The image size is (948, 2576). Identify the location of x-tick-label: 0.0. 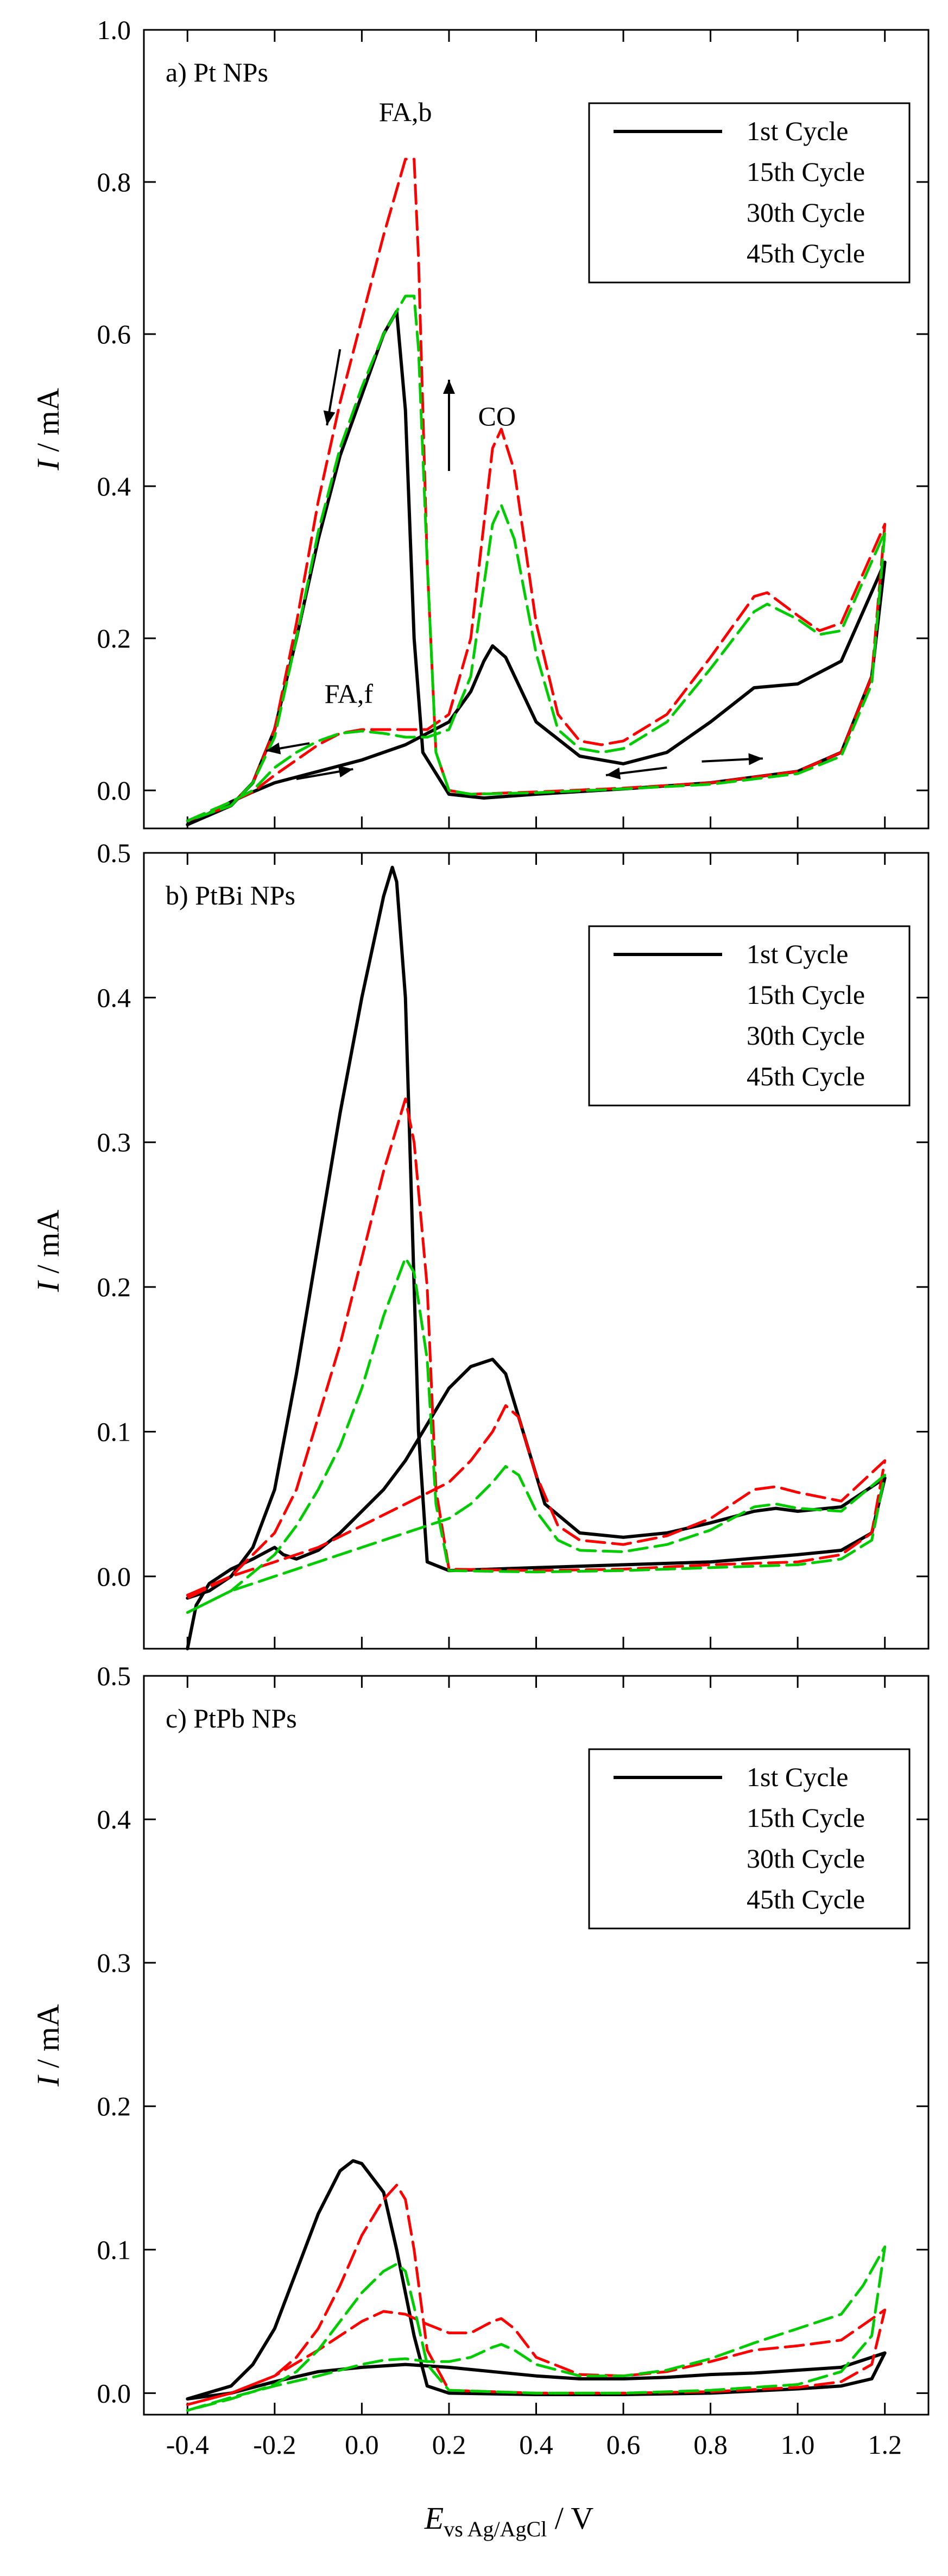
(362, 2444).